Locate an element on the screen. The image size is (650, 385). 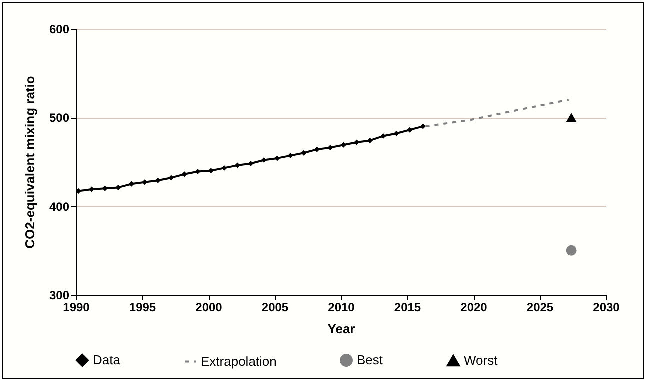
x-tick-label: 2005 is located at coordinates (275, 307).